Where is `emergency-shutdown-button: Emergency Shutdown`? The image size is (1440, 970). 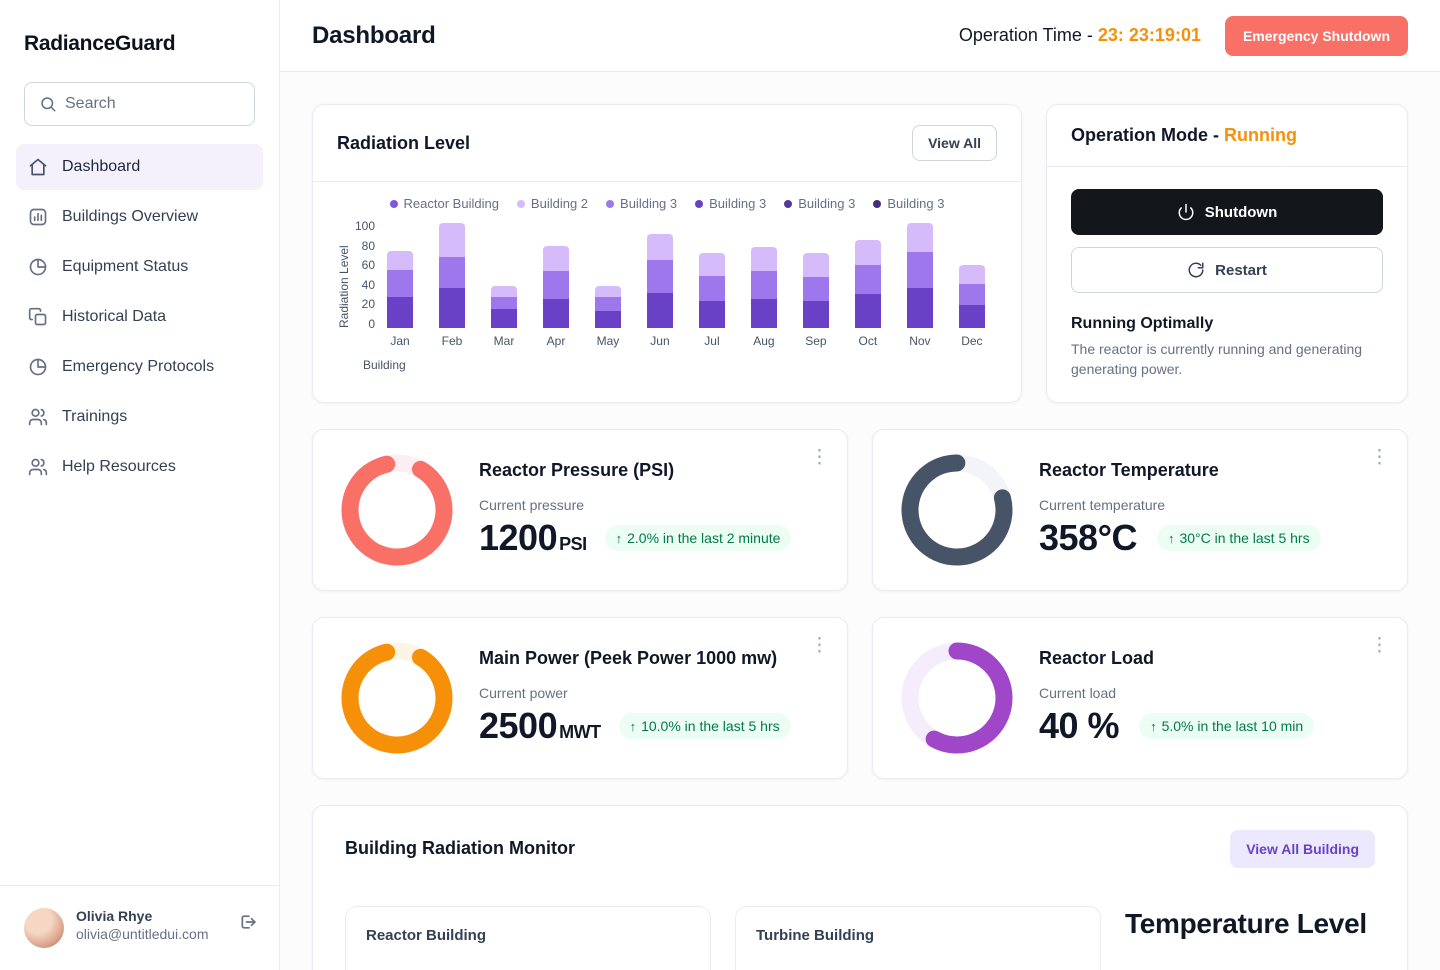
emergency-shutdown-button: Emergency Shutdown is located at coordinates (1316, 35).